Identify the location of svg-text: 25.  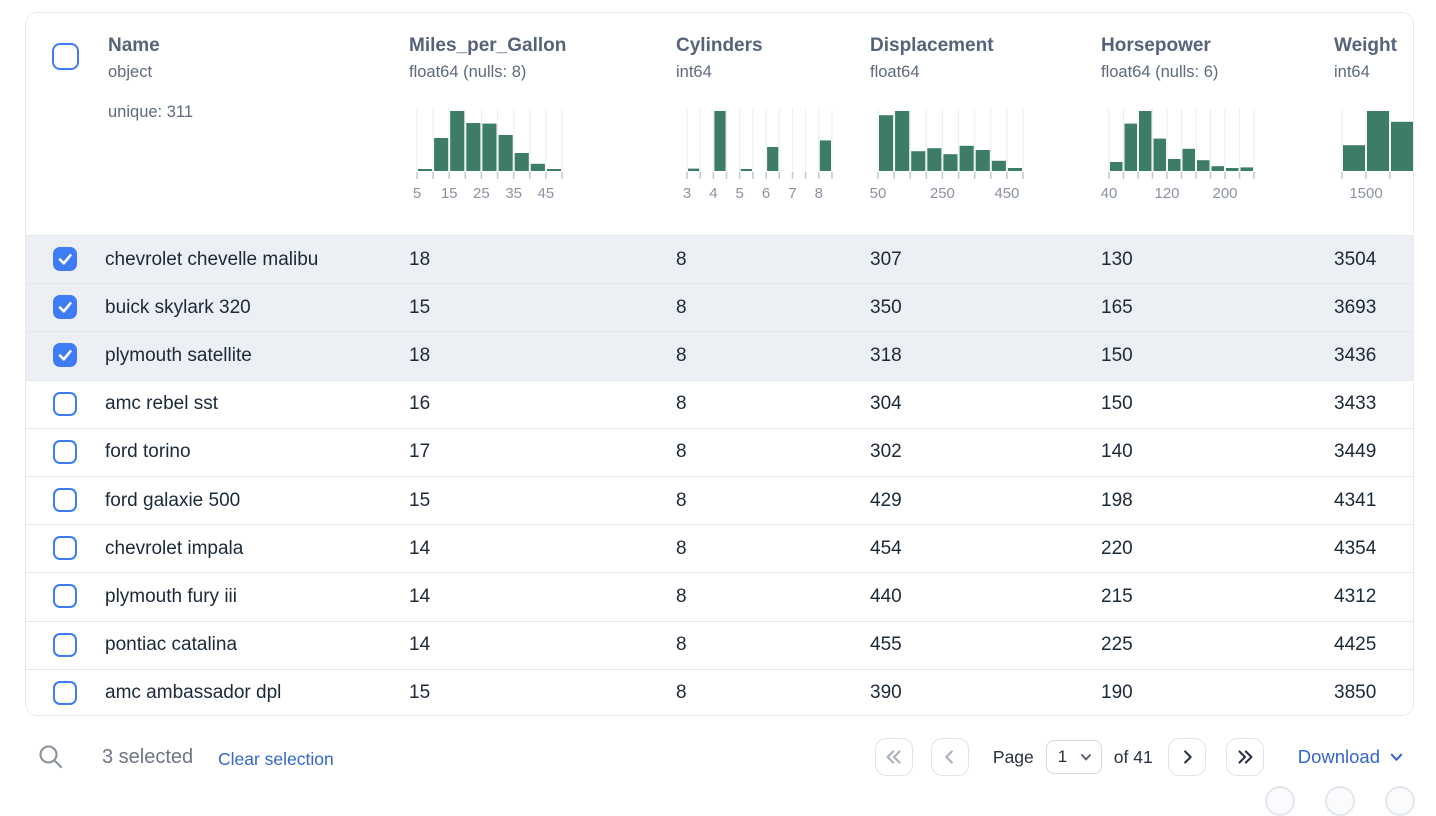
(481, 193).